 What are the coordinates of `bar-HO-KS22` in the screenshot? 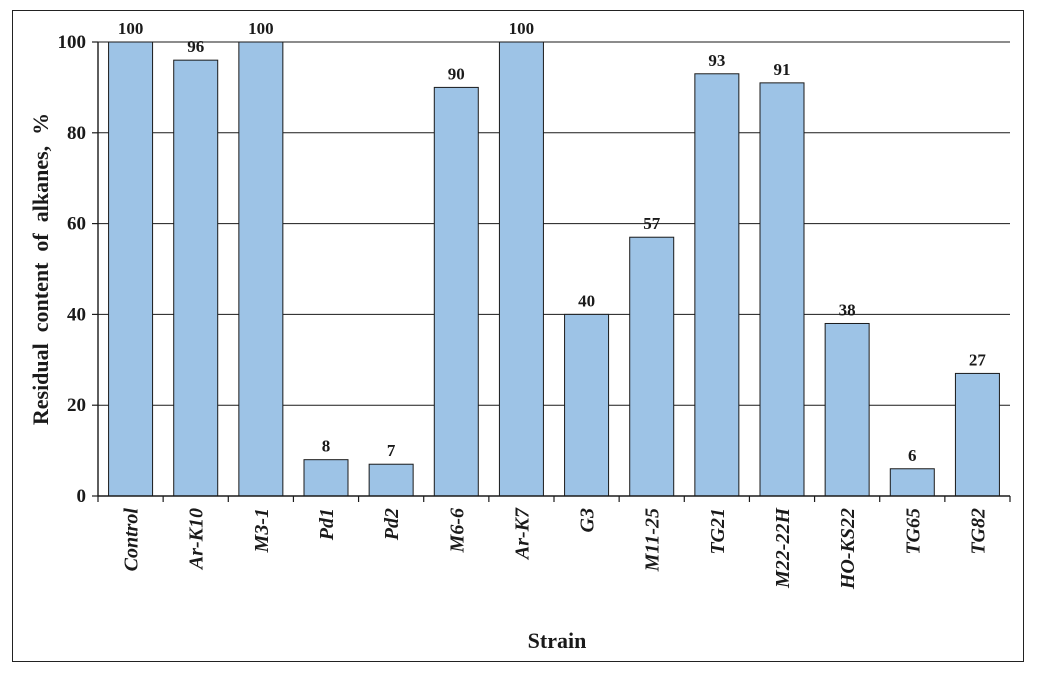 It's located at (847, 409).